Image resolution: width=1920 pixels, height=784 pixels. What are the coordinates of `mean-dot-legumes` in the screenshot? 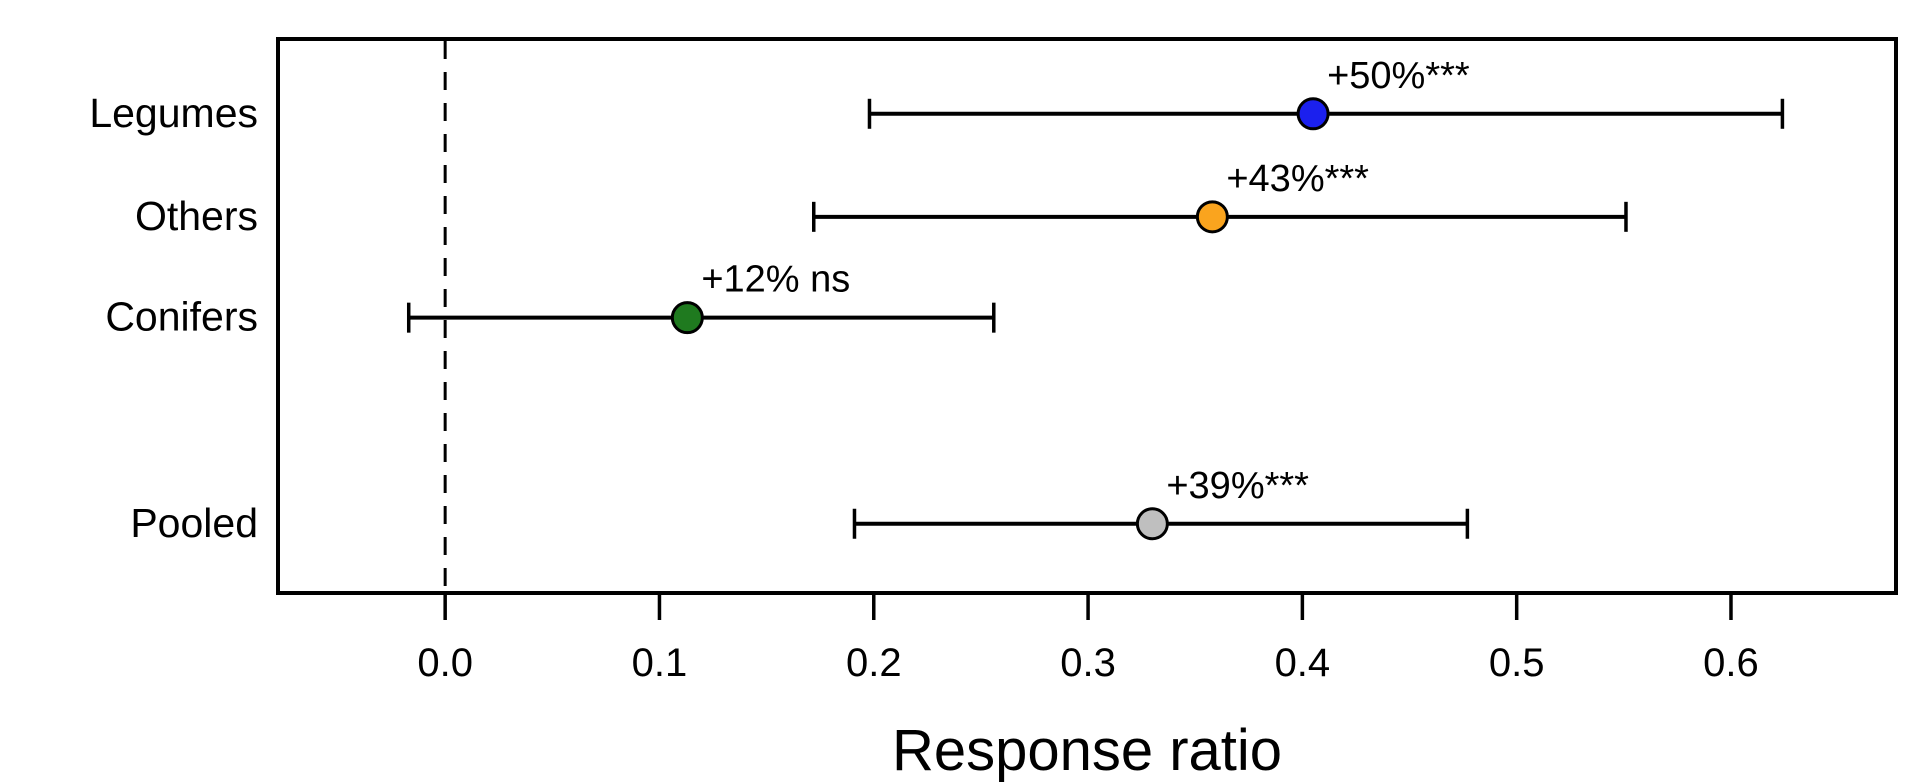 It's located at (1313, 114).